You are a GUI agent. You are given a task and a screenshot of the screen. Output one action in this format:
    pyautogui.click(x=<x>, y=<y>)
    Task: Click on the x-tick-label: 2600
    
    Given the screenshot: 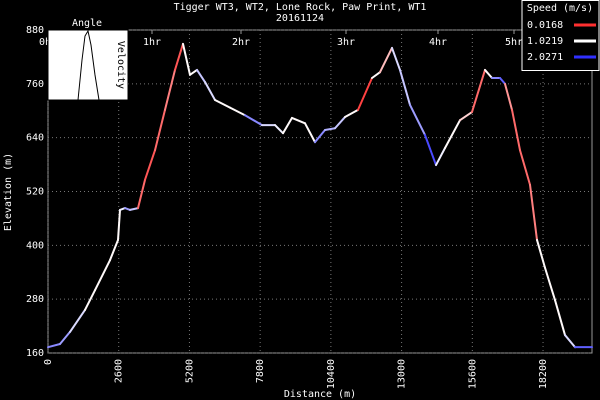 What is the action you would take?
    pyautogui.click(x=119, y=371)
    